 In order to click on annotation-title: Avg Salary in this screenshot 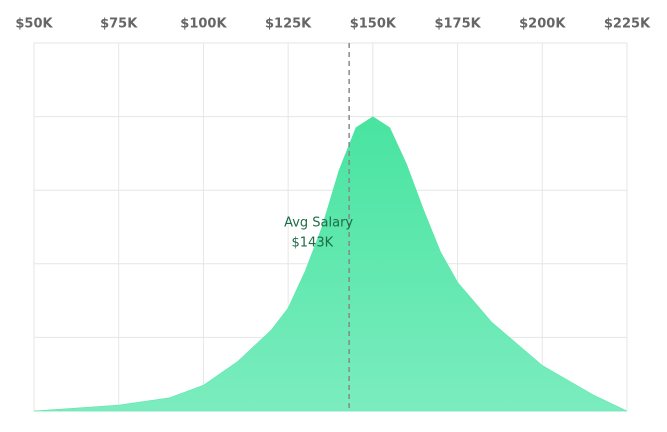, I will do `click(318, 223)`.